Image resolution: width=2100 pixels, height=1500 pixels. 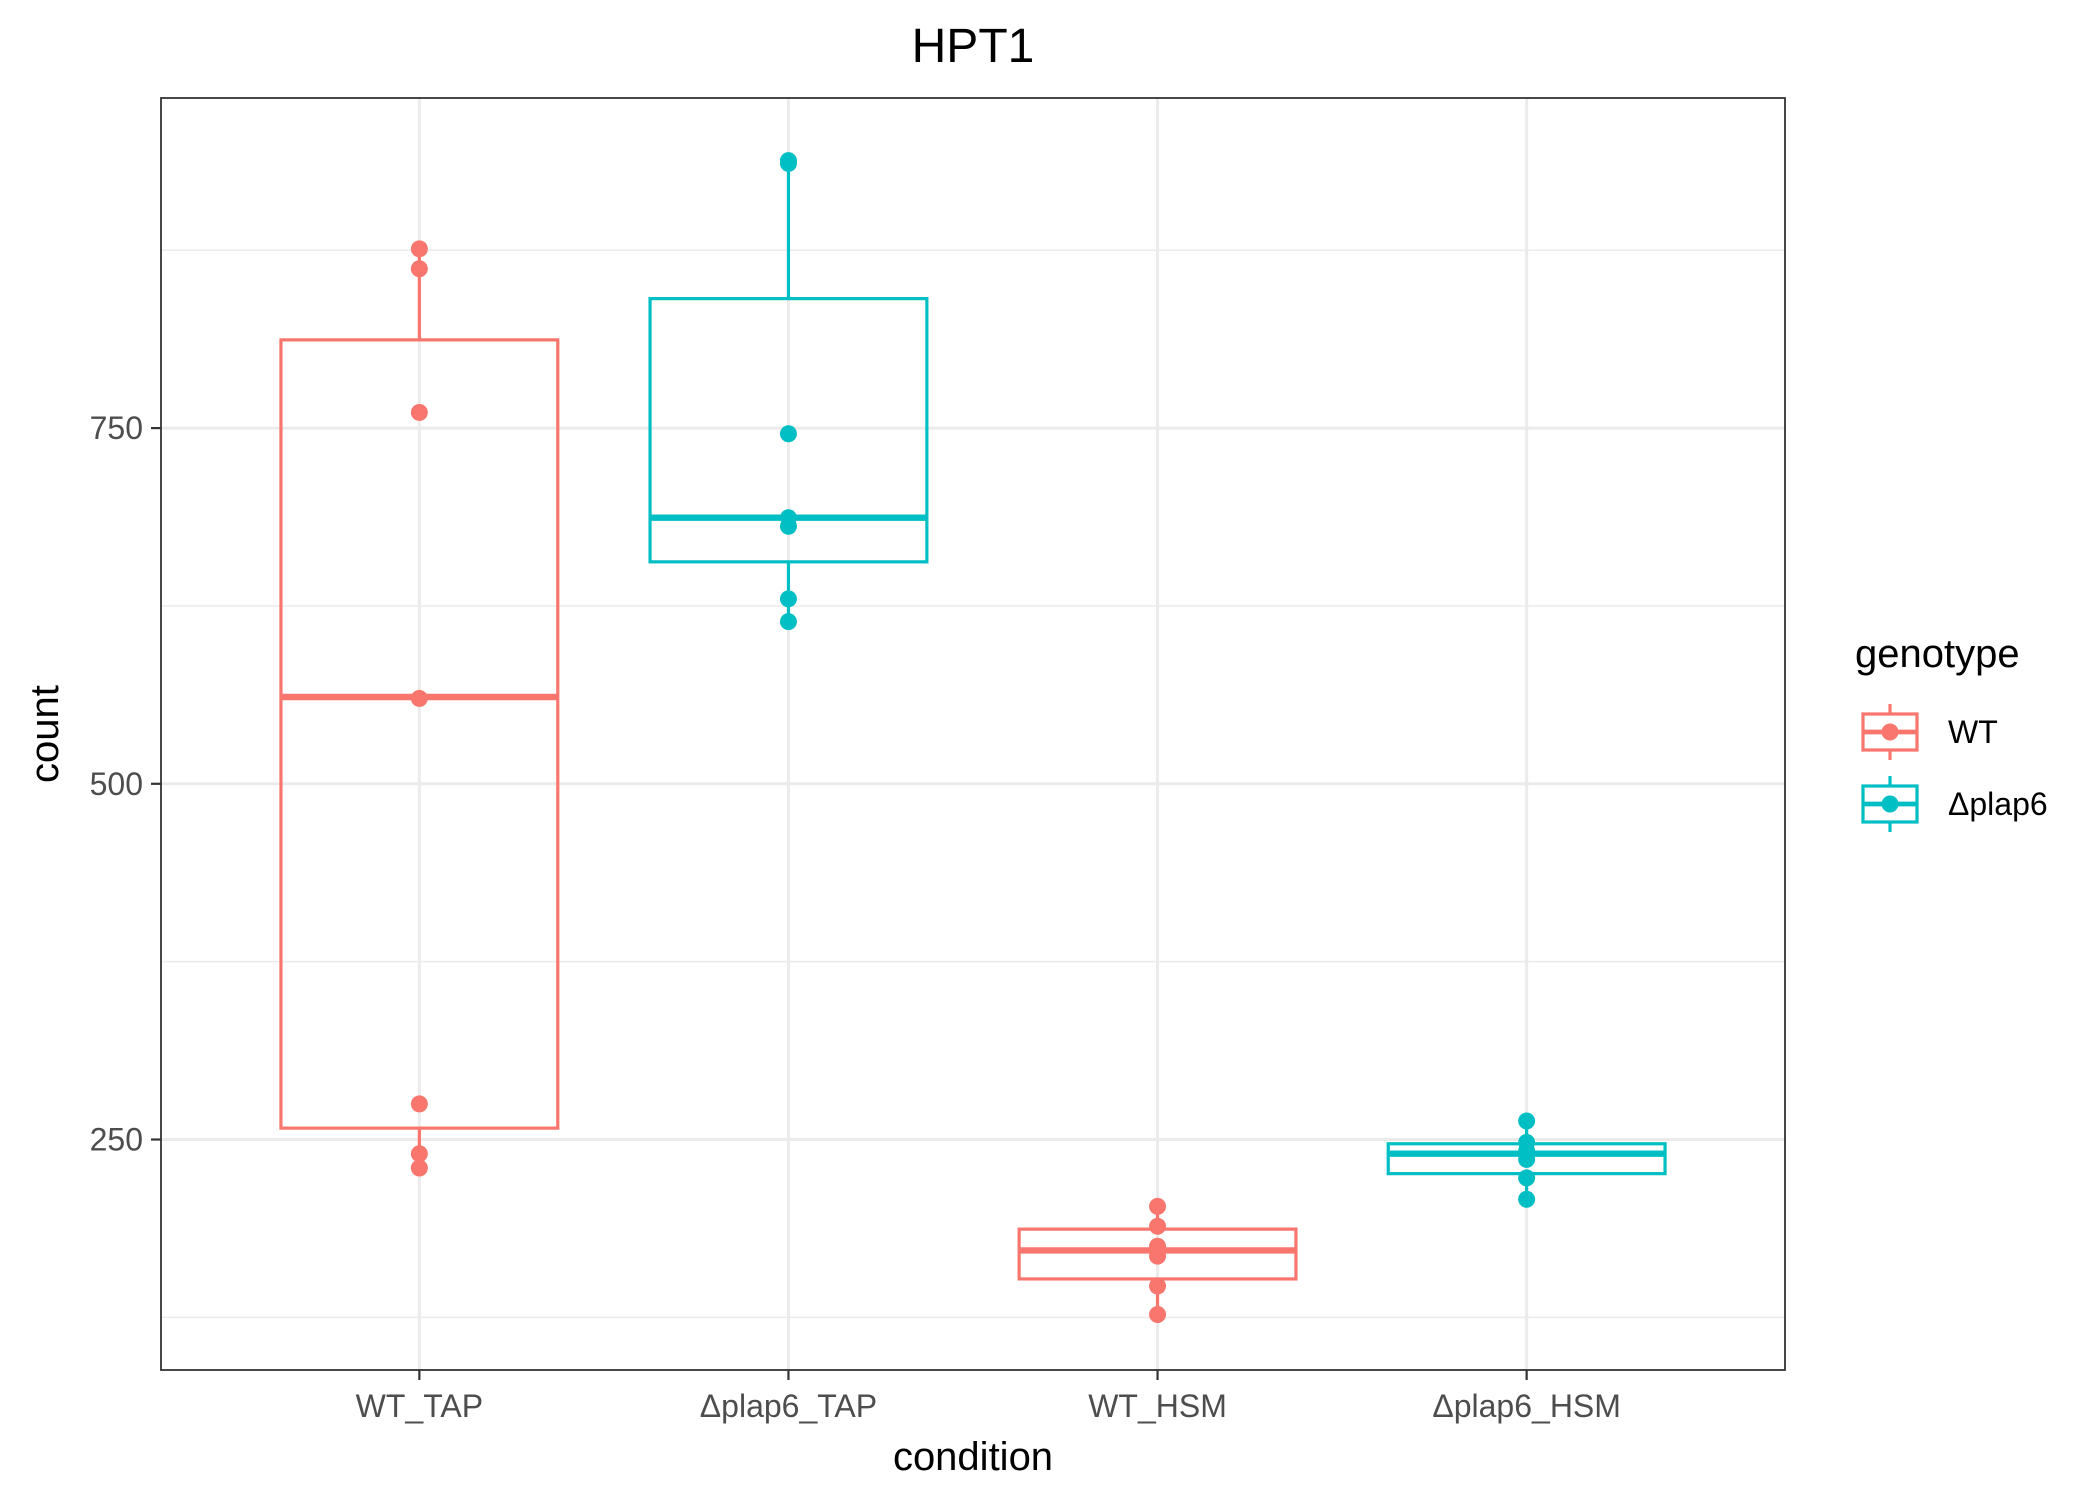 What do you see at coordinates (1973, 732) in the screenshot?
I see `legend-label: WT` at bounding box center [1973, 732].